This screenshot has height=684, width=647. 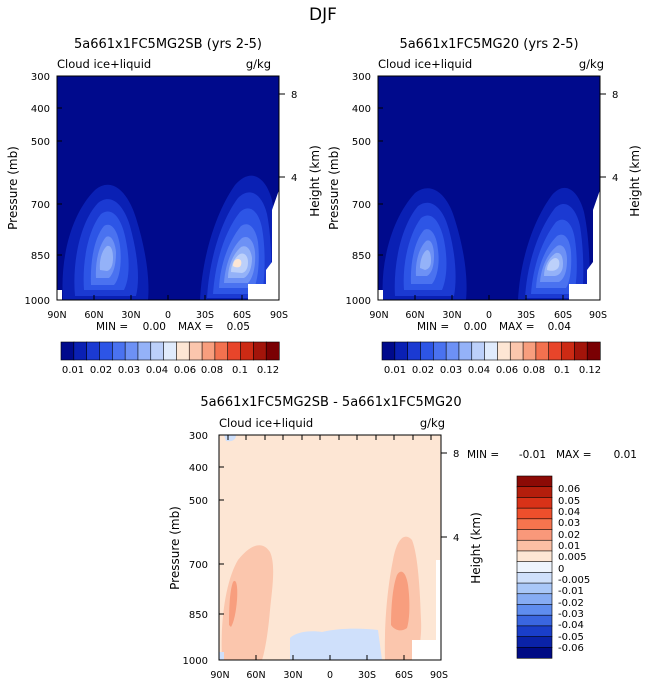 What do you see at coordinates (198, 436) in the screenshot?
I see `panel-3-y-tick: 300` at bounding box center [198, 436].